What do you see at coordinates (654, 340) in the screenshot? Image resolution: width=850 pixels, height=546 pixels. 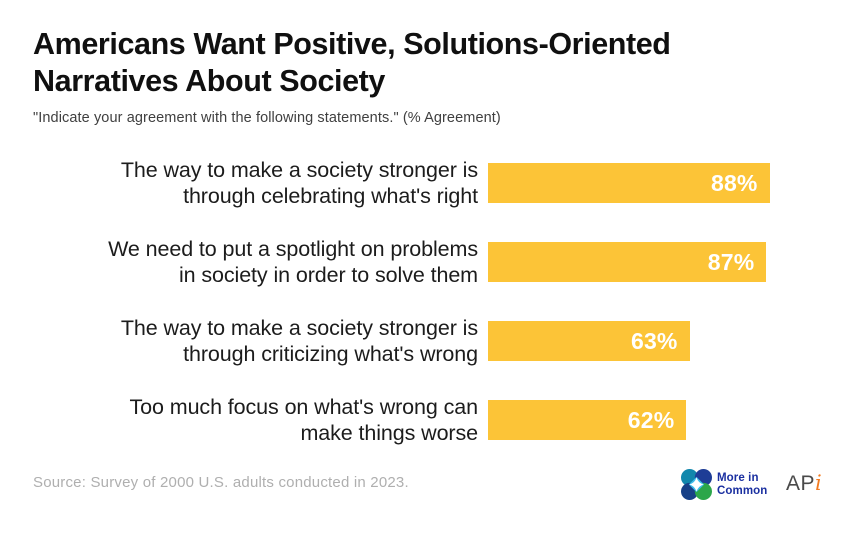 I see `bar-value-label: 63%` at bounding box center [654, 340].